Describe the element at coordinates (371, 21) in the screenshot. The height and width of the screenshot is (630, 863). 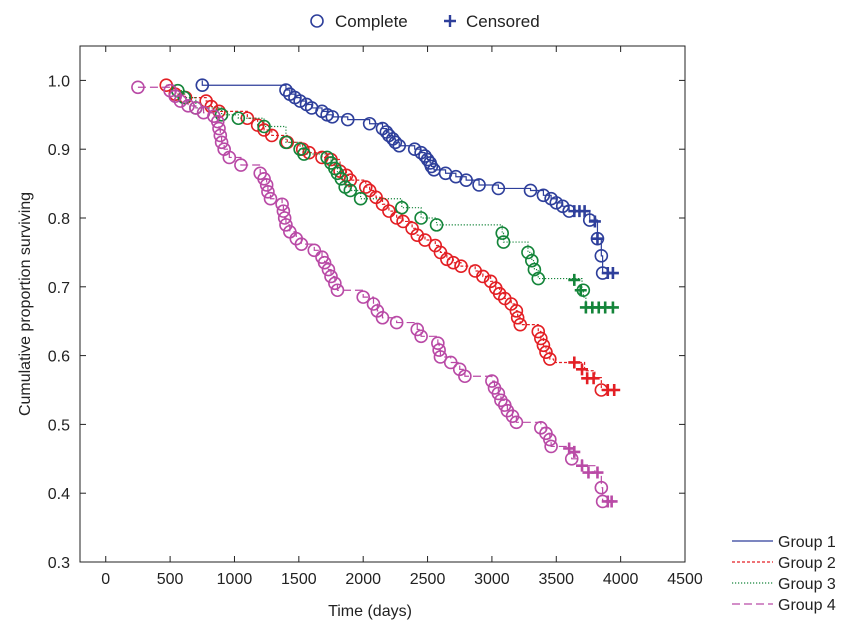
I see `legend-complete-label: Complete` at that location.